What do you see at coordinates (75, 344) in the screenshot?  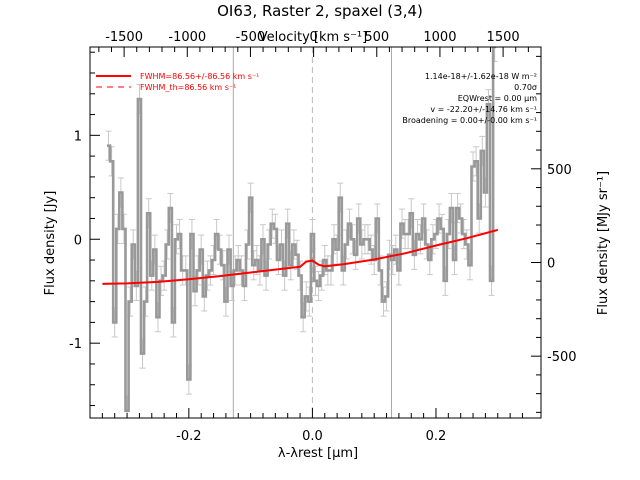 I see `y-tick-label: -1` at bounding box center [75, 344].